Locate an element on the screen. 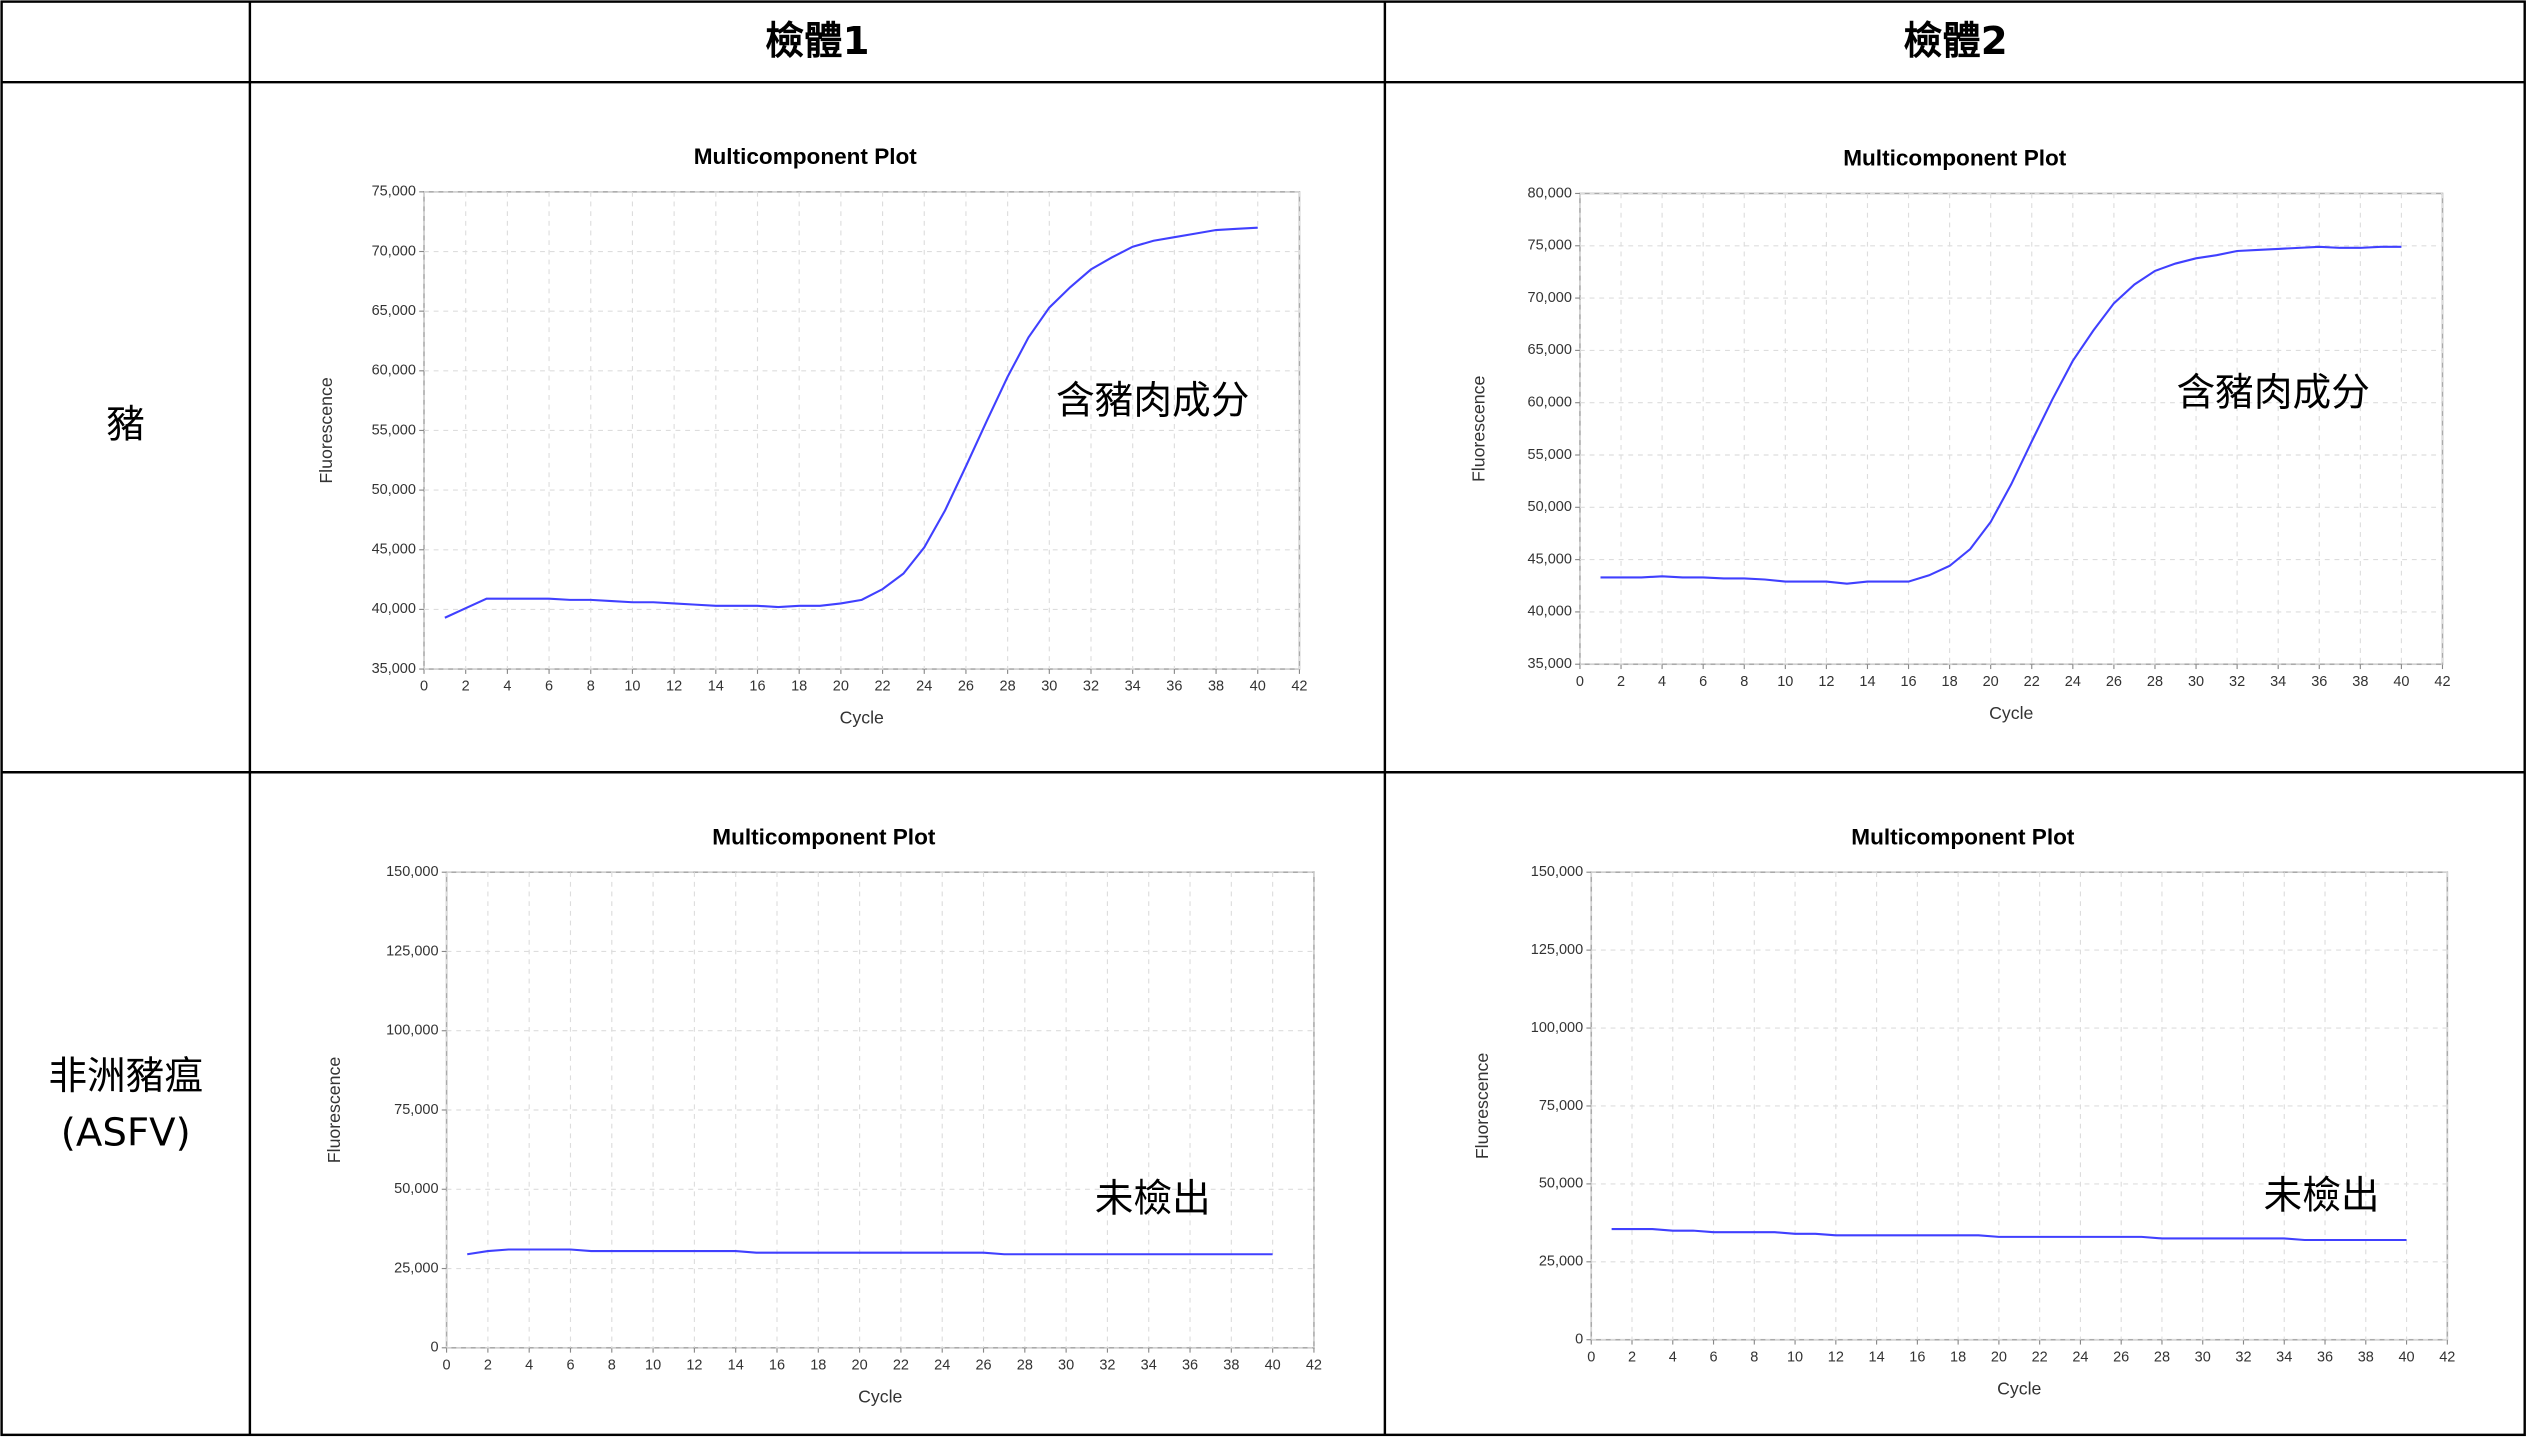 This screenshot has width=2528, height=1440. y-tick-label: 100,000 is located at coordinates (412, 1031).